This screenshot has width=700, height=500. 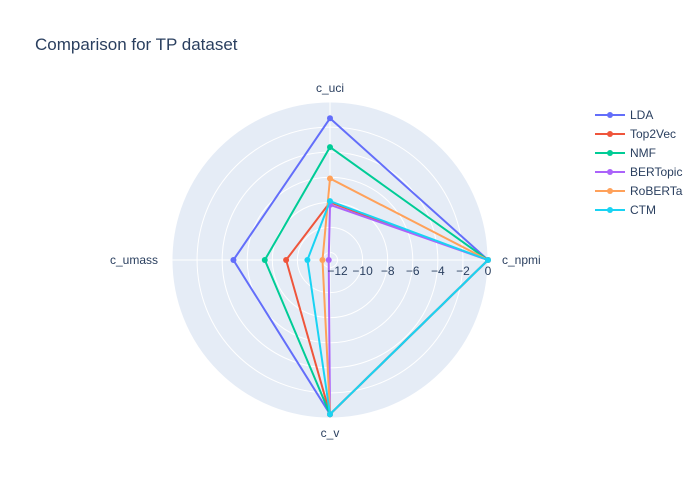 What do you see at coordinates (656, 172) in the screenshot?
I see `legend-label: BERTopic` at bounding box center [656, 172].